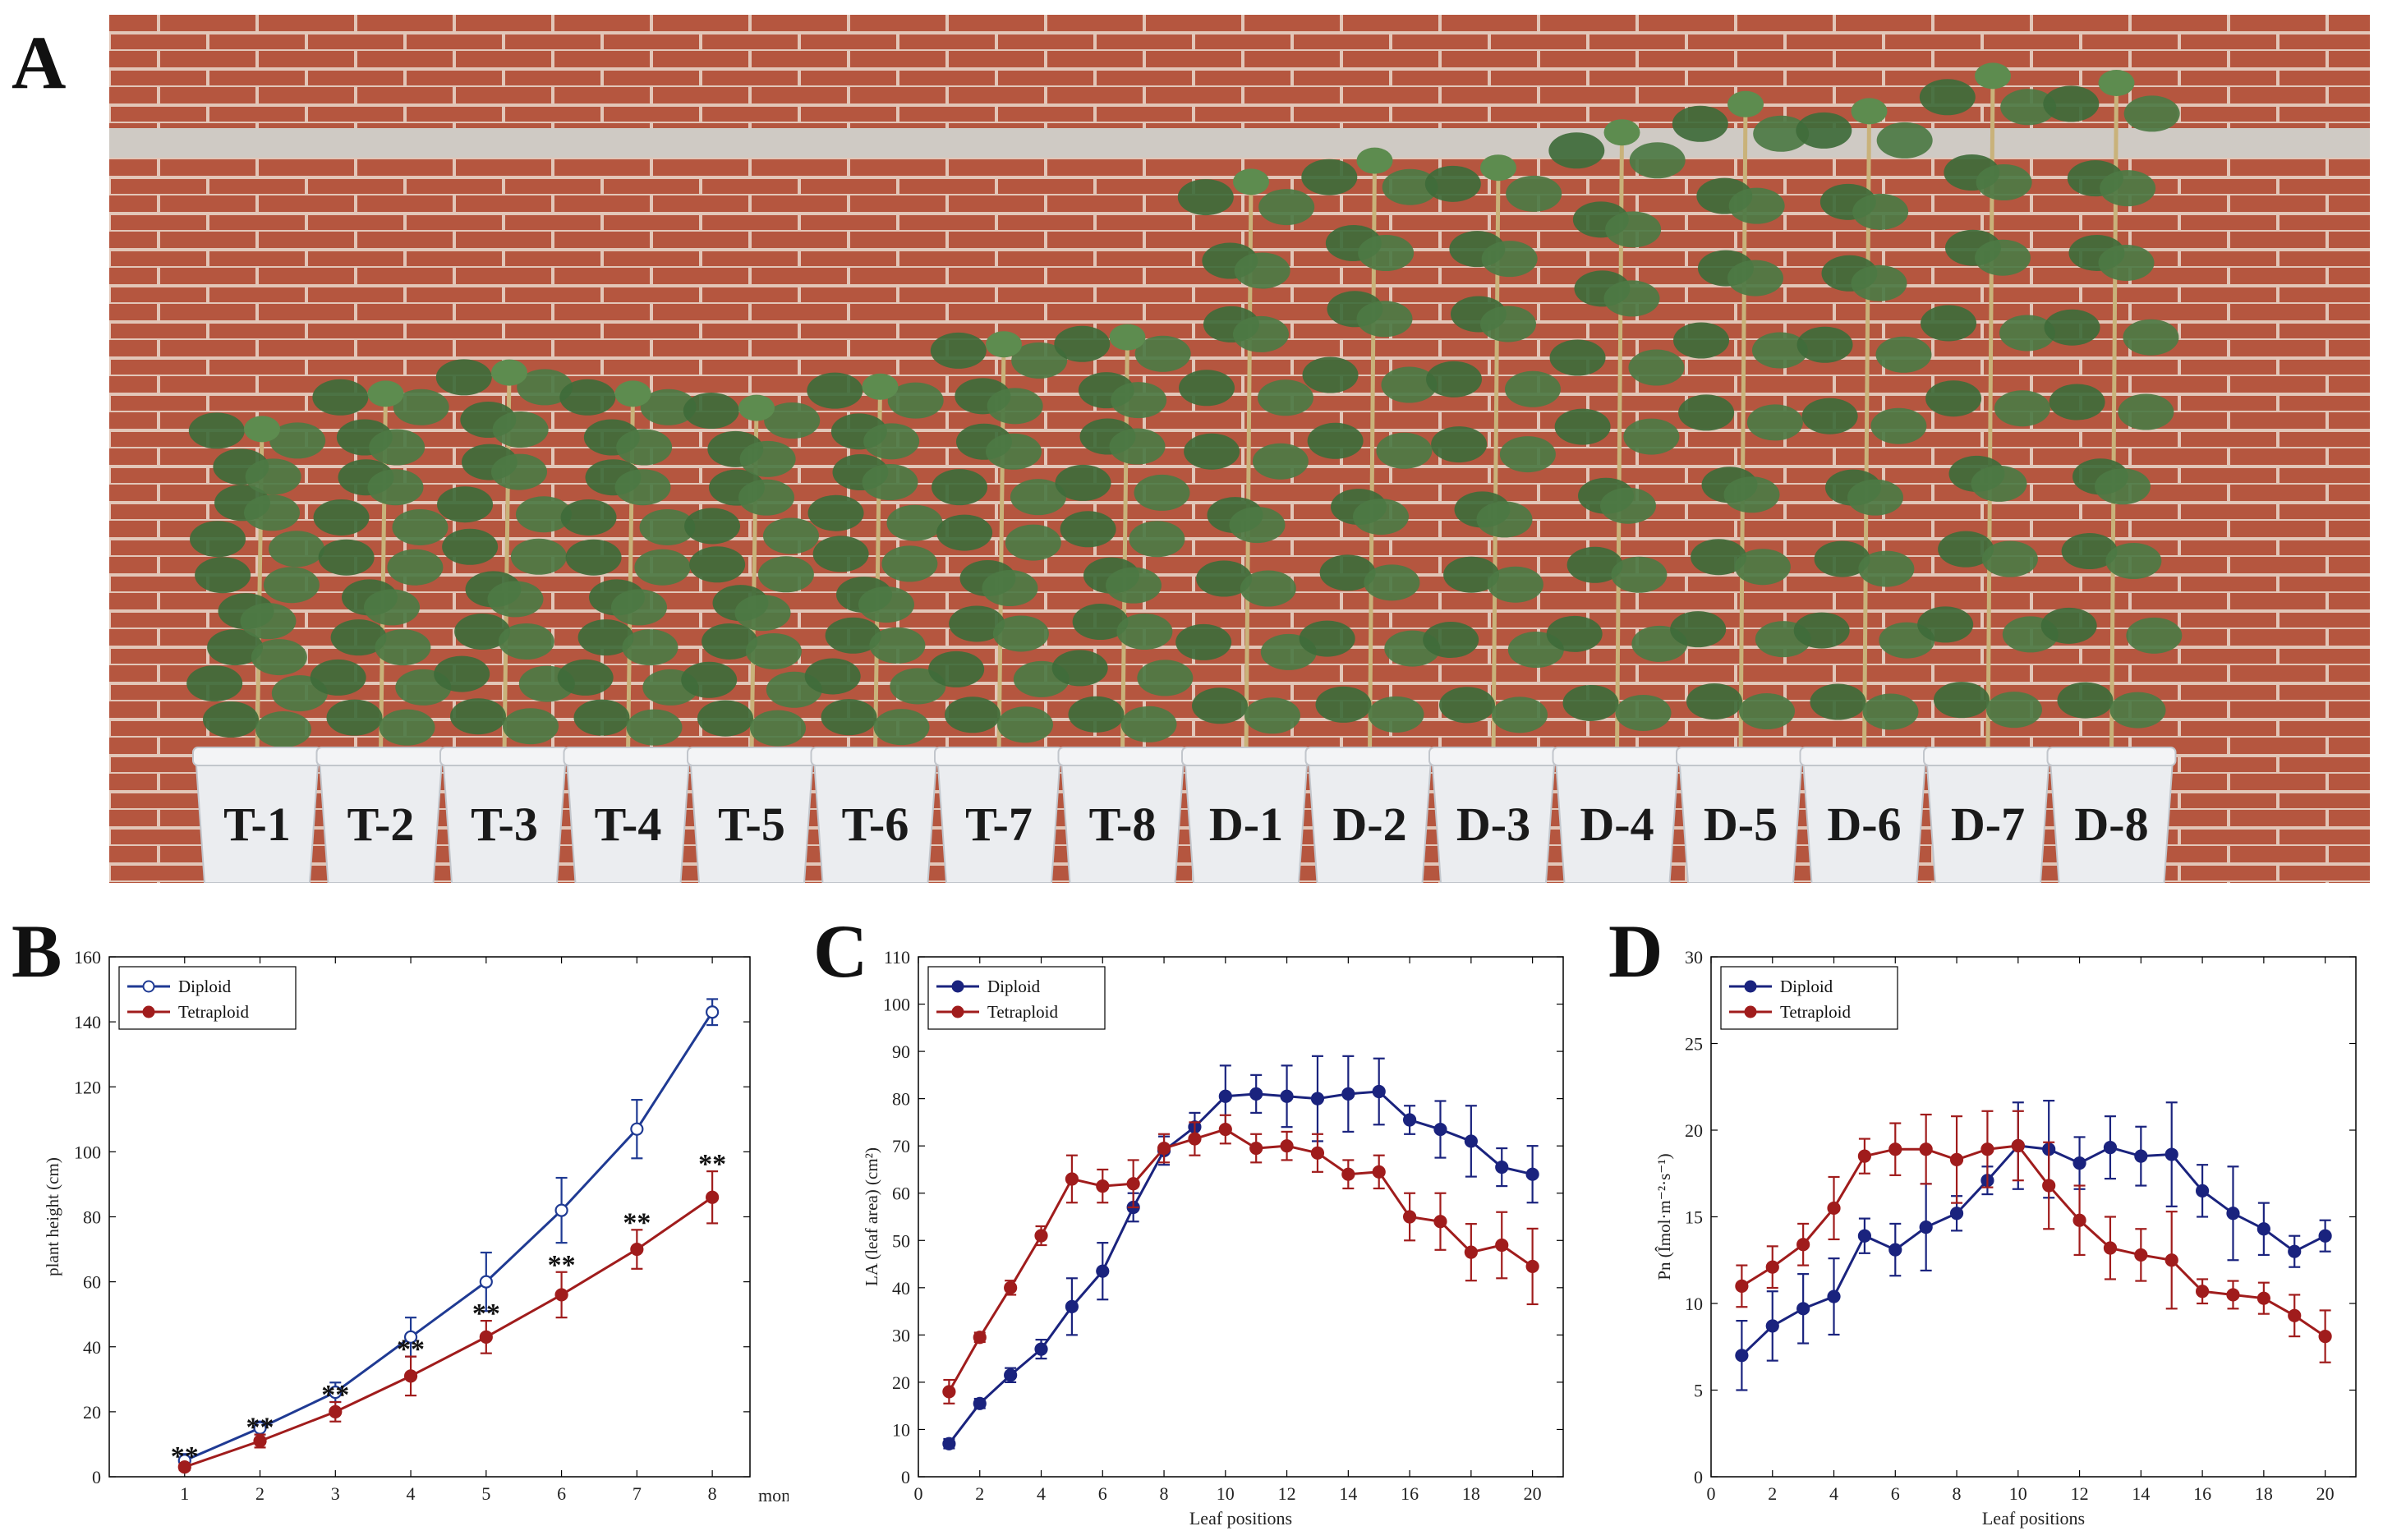 This screenshot has width=2383, height=1540. I want to click on y-tick-label: 50, so click(901, 1240).